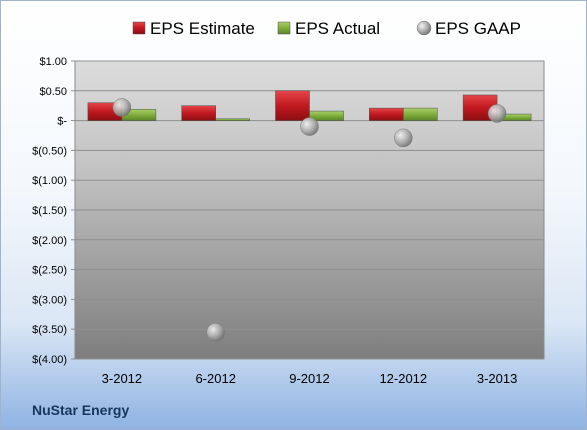 The height and width of the screenshot is (430, 587). What do you see at coordinates (49, 151) in the screenshot?
I see `y-tick-label: $(0.50)` at bounding box center [49, 151].